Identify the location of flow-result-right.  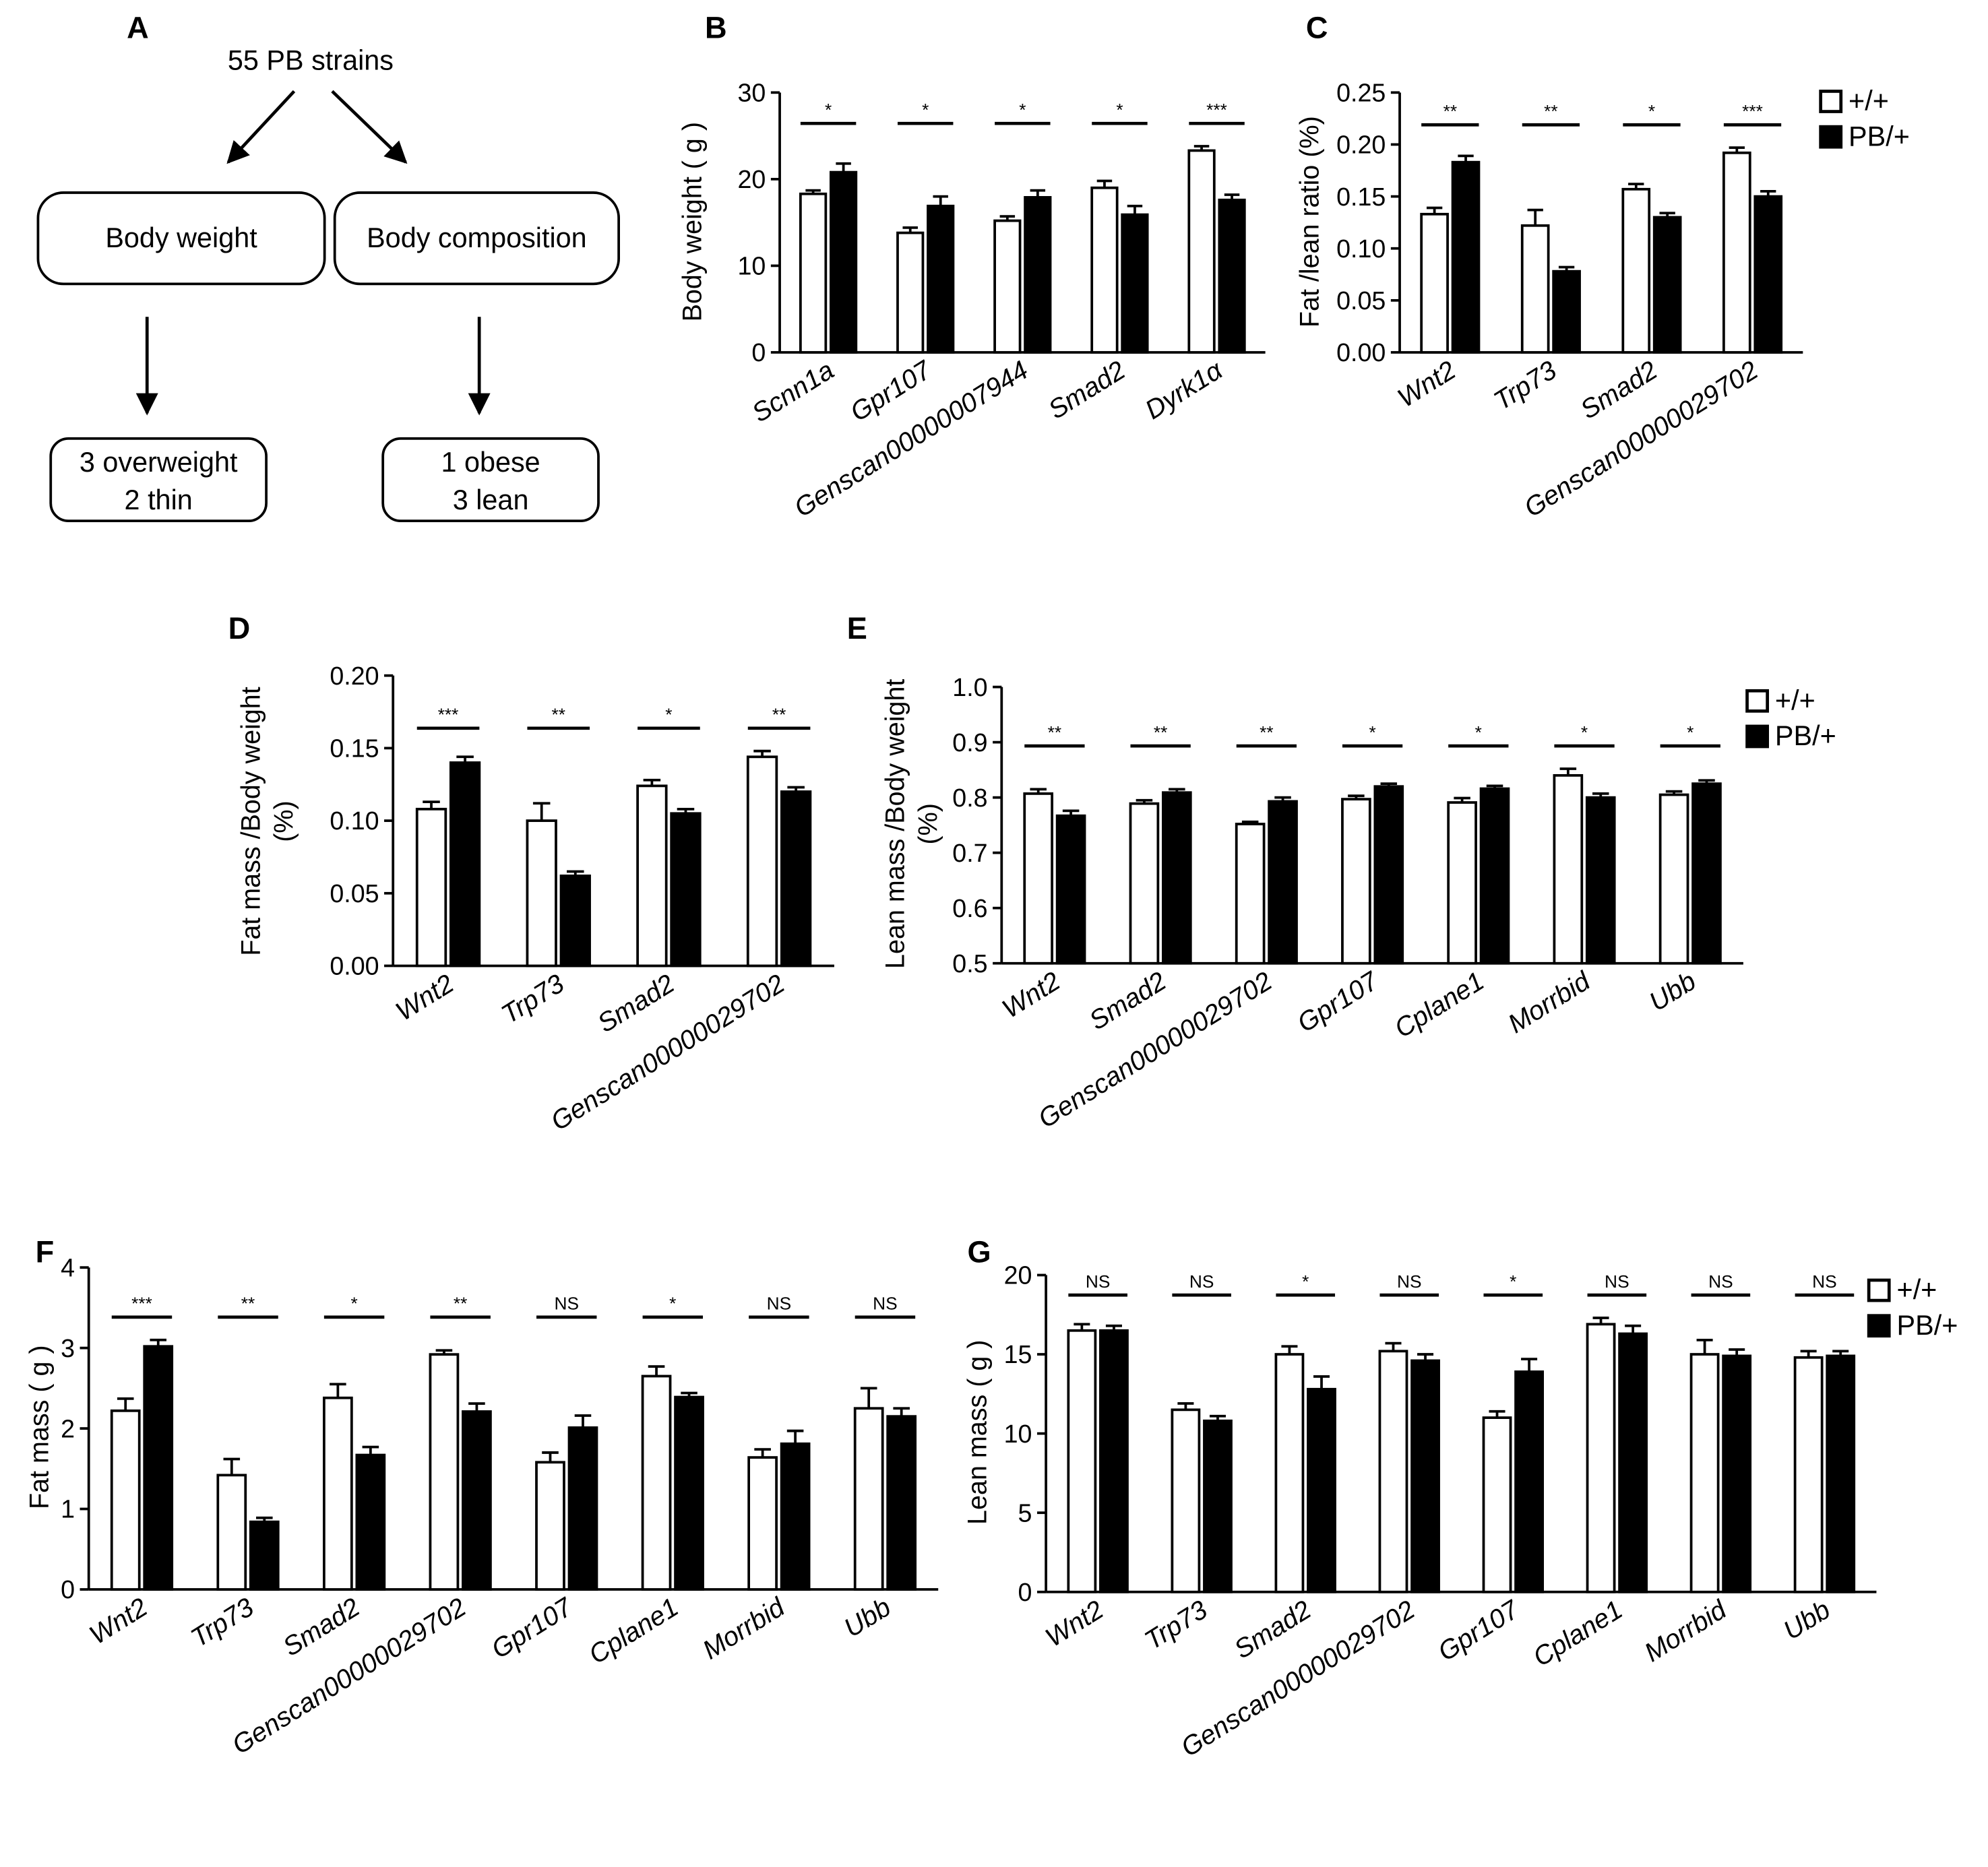
(490, 480).